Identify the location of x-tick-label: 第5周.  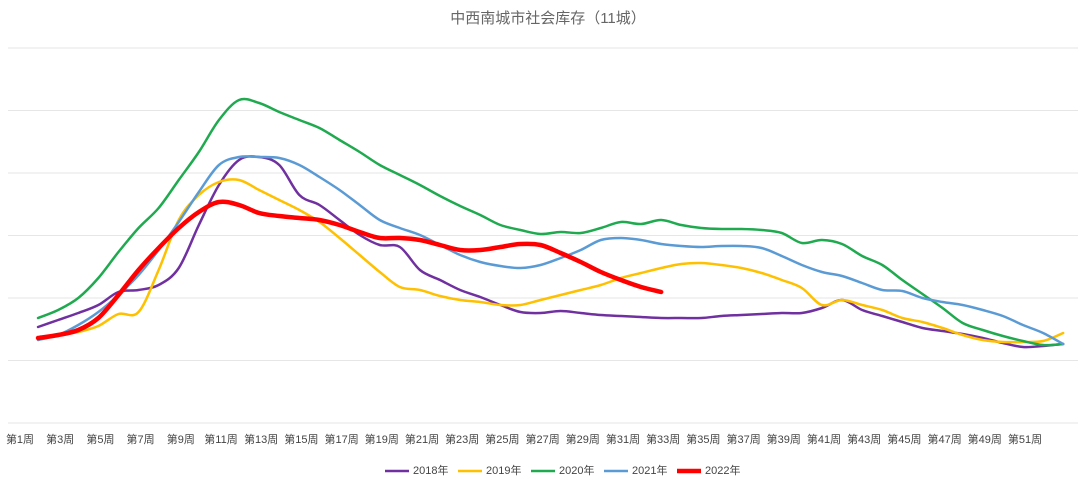
(100, 439).